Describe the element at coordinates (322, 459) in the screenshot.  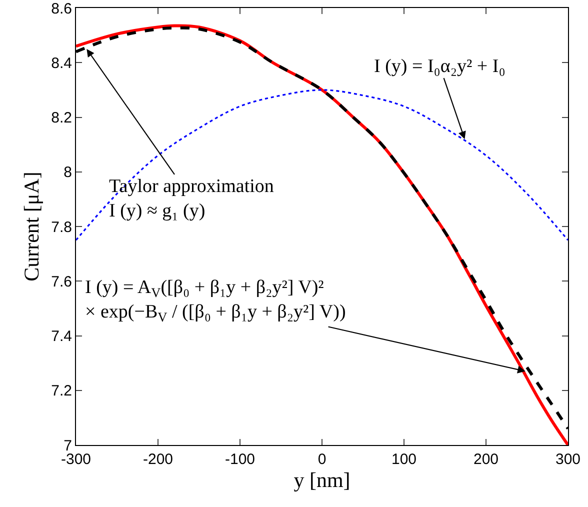
I see `x-tick-label: 0` at that location.